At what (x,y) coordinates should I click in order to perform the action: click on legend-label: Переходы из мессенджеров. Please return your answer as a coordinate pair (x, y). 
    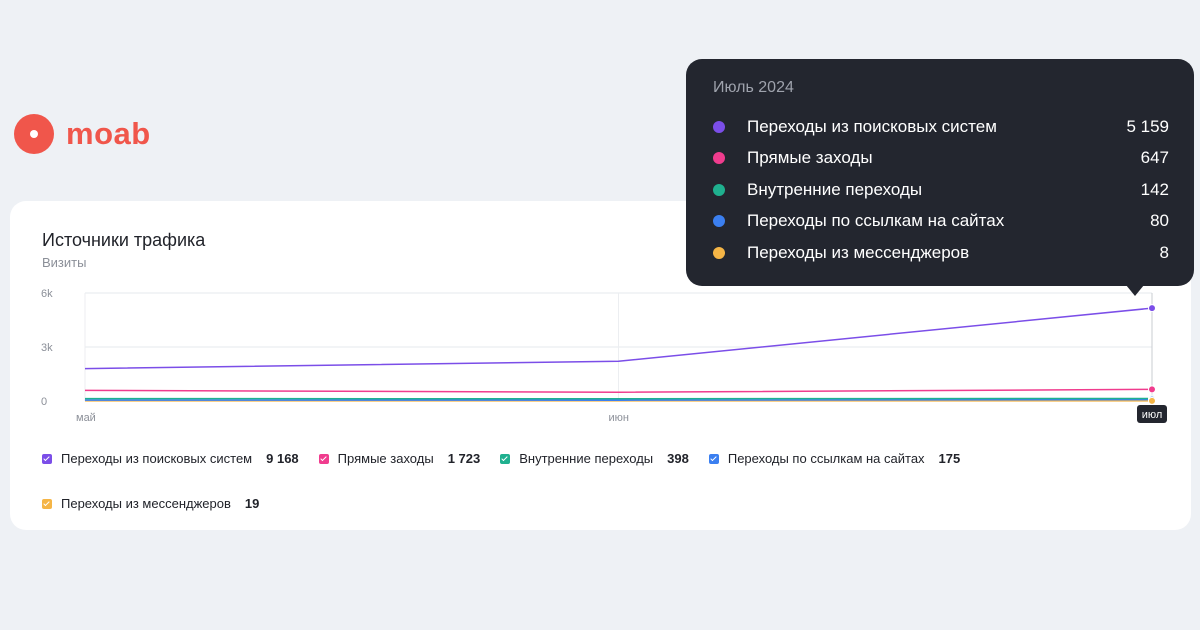
    Looking at the image, I should click on (146, 503).